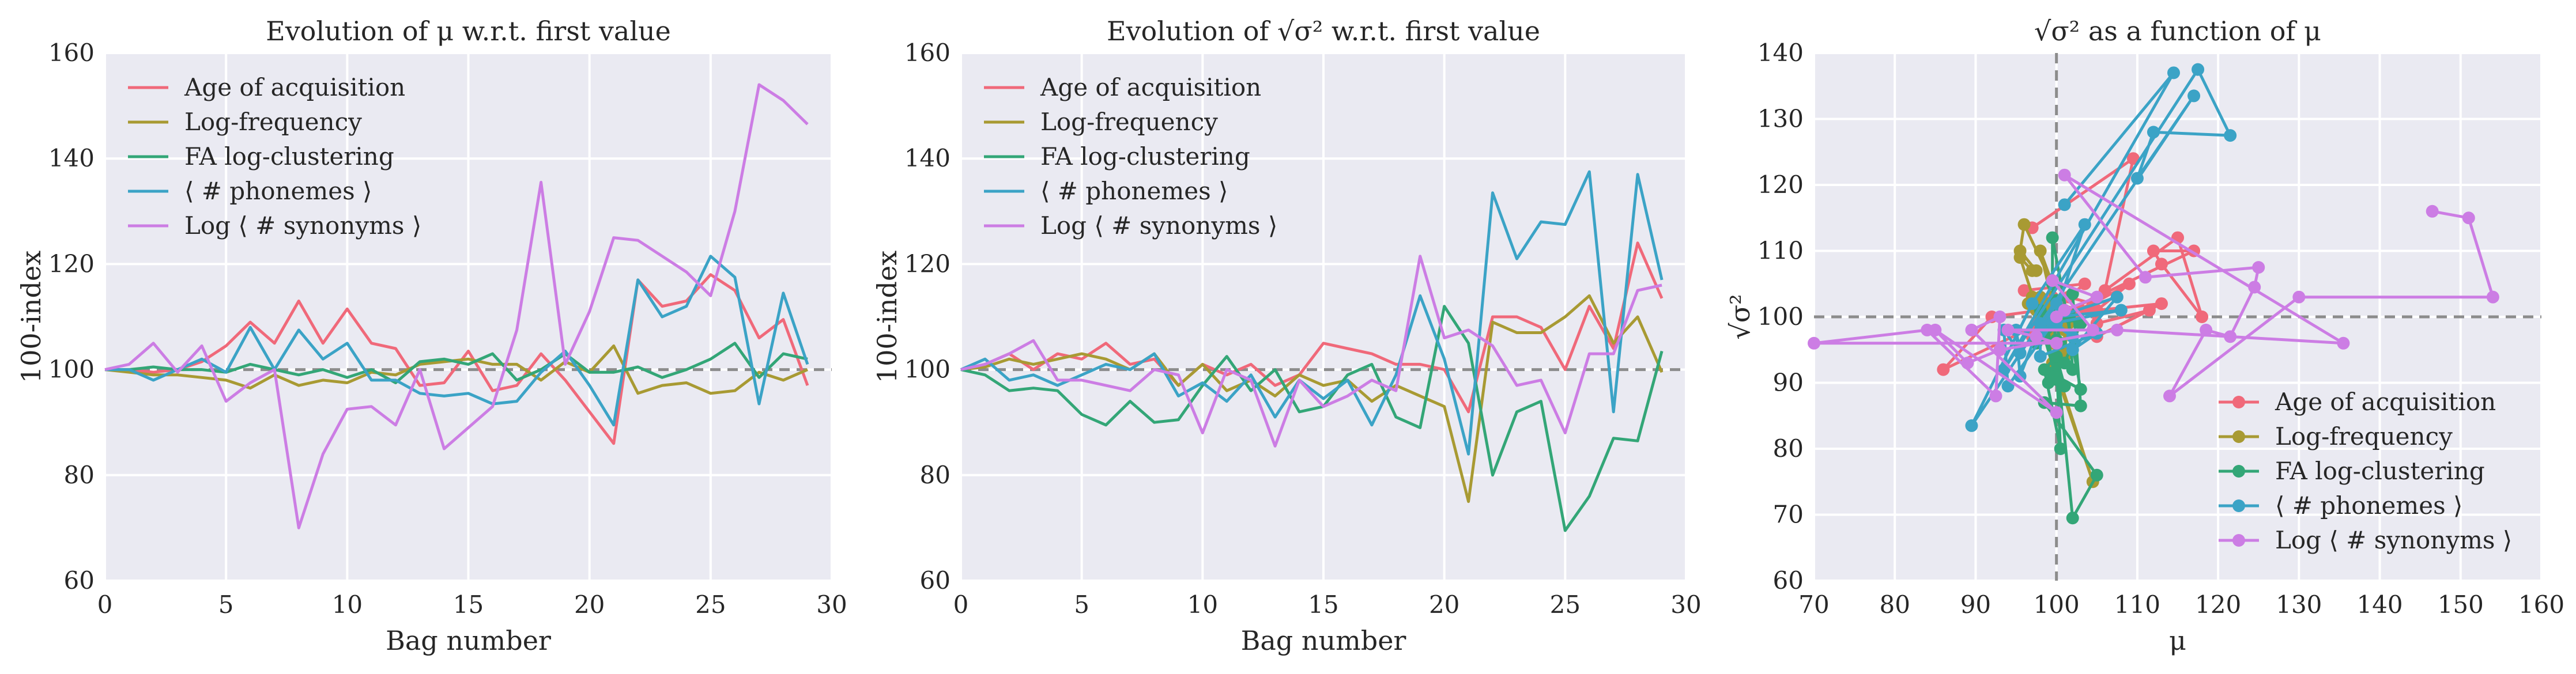 The width and height of the screenshot is (2576, 674). What do you see at coordinates (710, 604) in the screenshot?
I see `x-tick-label: 25` at bounding box center [710, 604].